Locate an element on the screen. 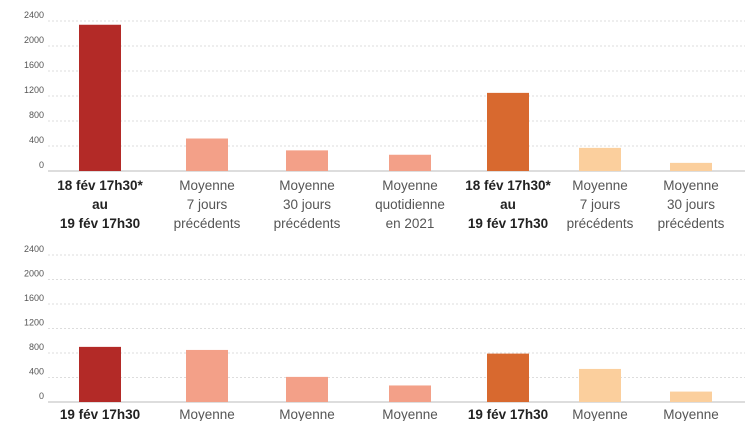 This screenshot has width=749, height=421. x-tick-label: en 2021 is located at coordinates (410, 223).